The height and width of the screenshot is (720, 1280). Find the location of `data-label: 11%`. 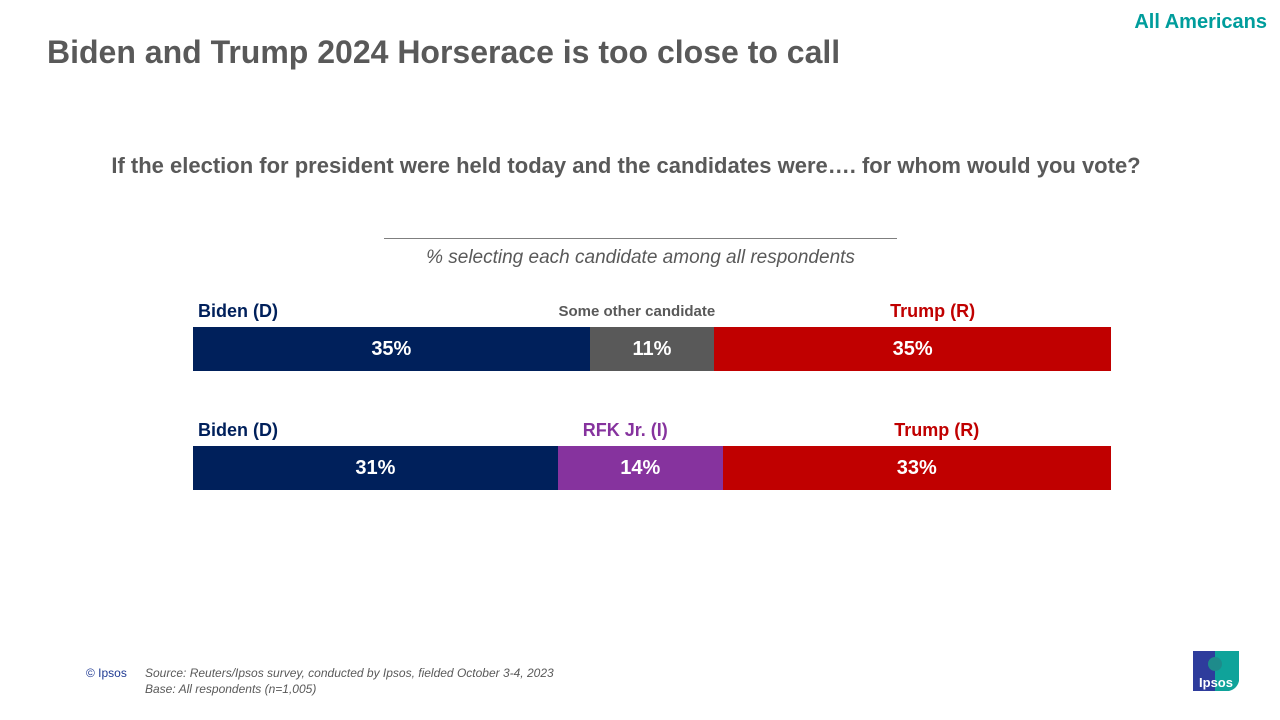

data-label: 11% is located at coordinates (652, 348).